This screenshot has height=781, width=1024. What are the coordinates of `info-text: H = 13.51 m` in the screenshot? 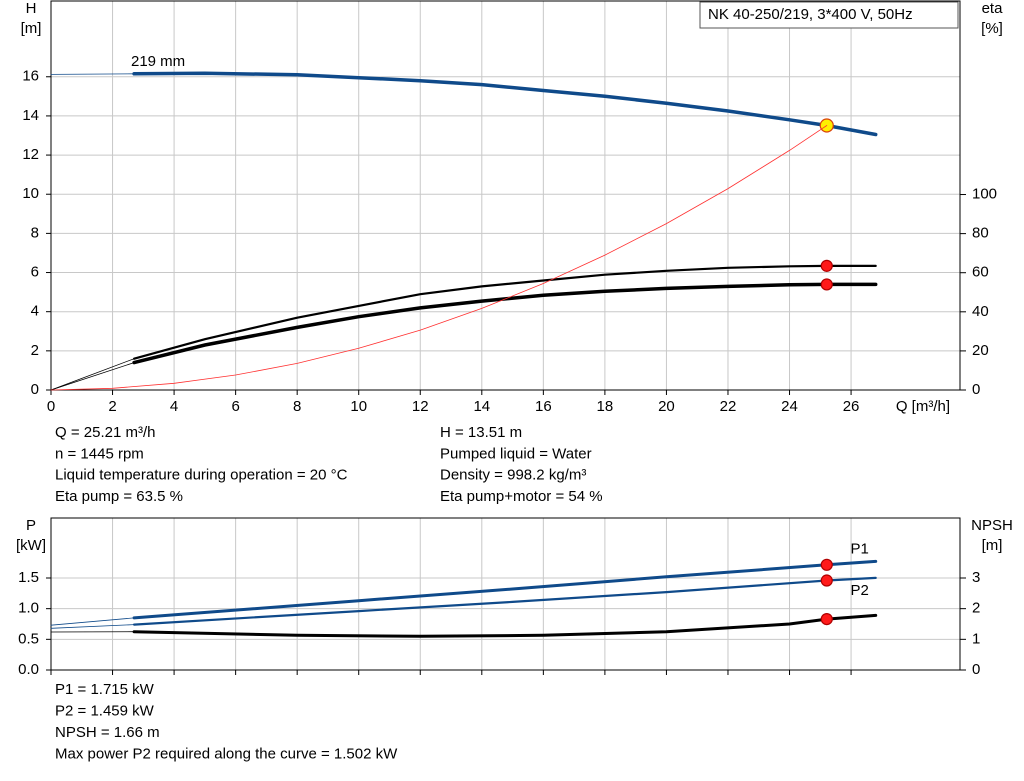 It's located at (481, 432).